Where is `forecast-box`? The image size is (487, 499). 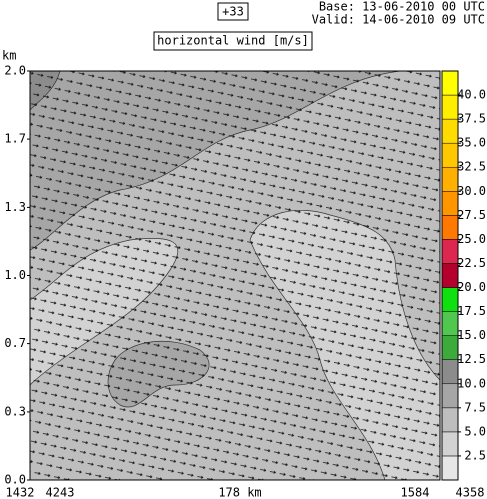 forecast-box is located at coordinates (233, 11).